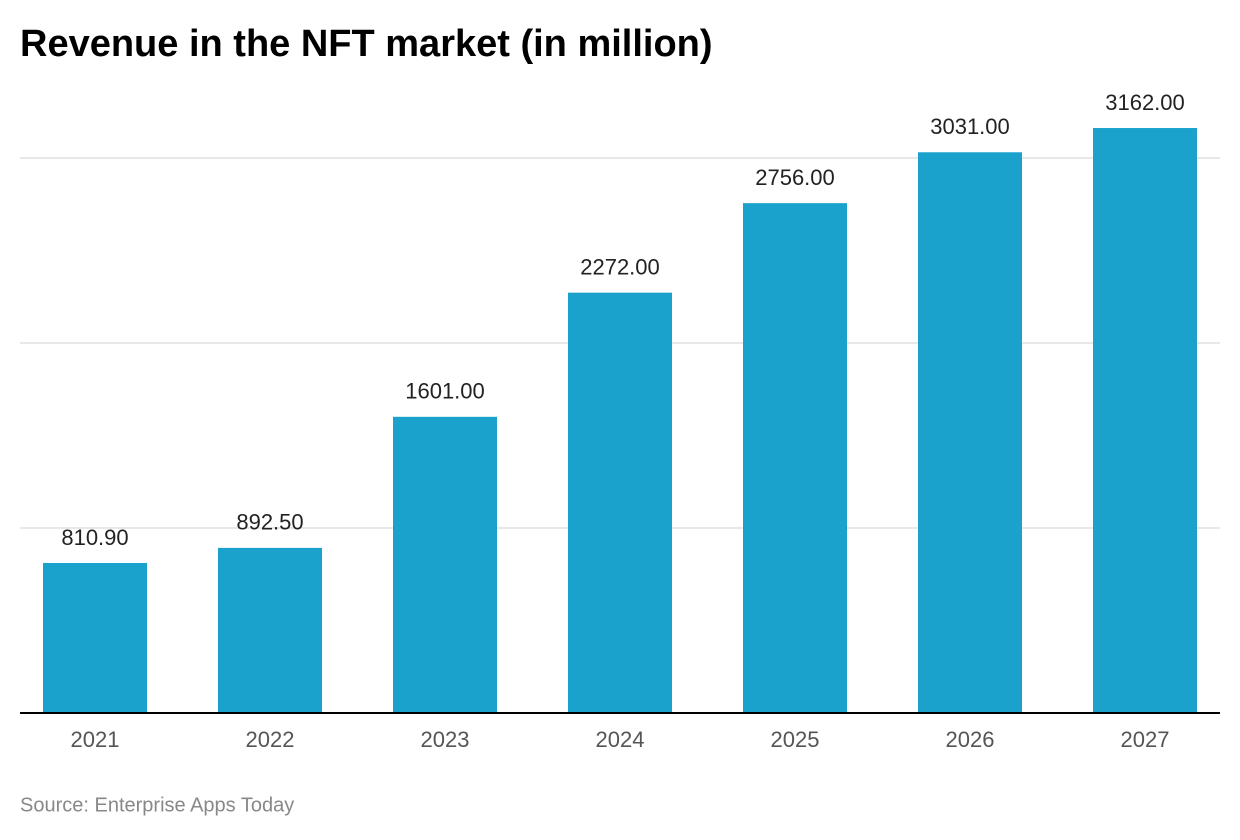 Image resolution: width=1240 pixels, height=840 pixels. I want to click on value-label: 3031.00, so click(970, 126).